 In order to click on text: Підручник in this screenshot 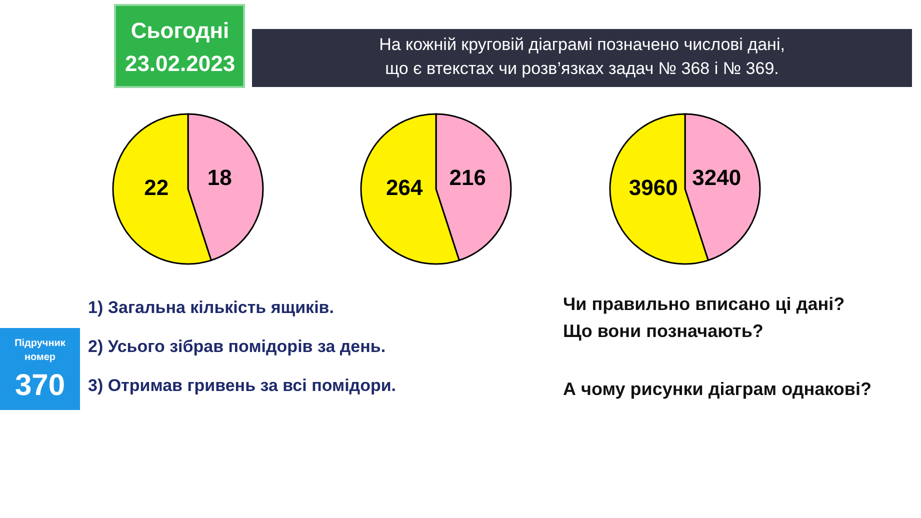, I will do `click(40, 343)`.